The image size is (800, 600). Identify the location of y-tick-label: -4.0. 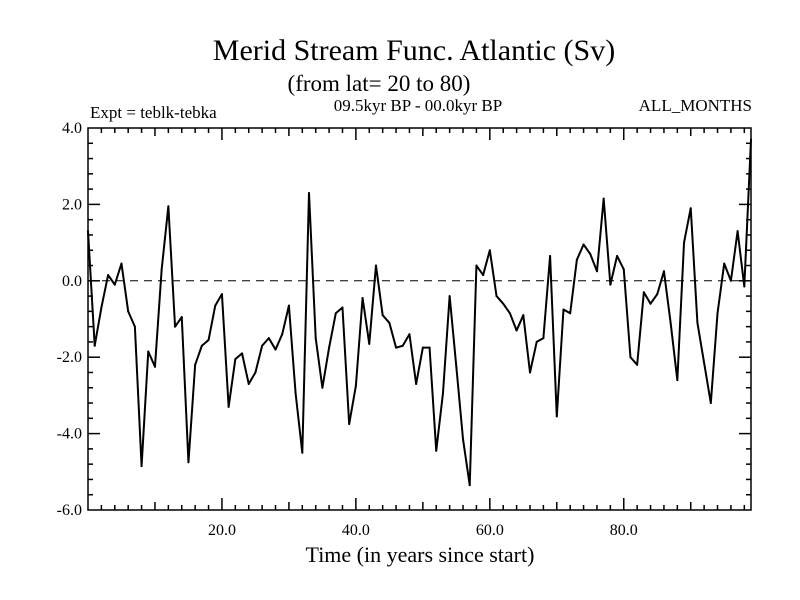
(69, 434).